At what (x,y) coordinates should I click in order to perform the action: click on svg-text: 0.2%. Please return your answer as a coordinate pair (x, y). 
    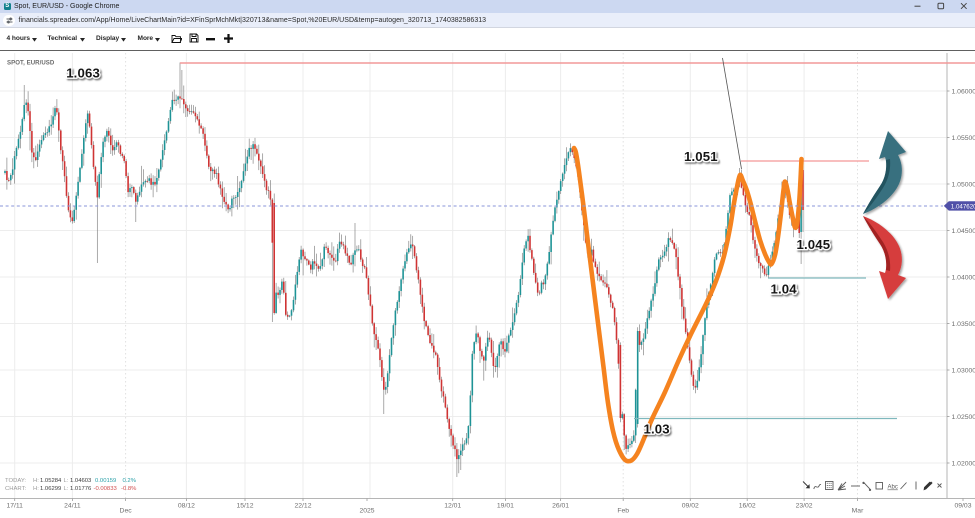
    Looking at the image, I should click on (130, 481).